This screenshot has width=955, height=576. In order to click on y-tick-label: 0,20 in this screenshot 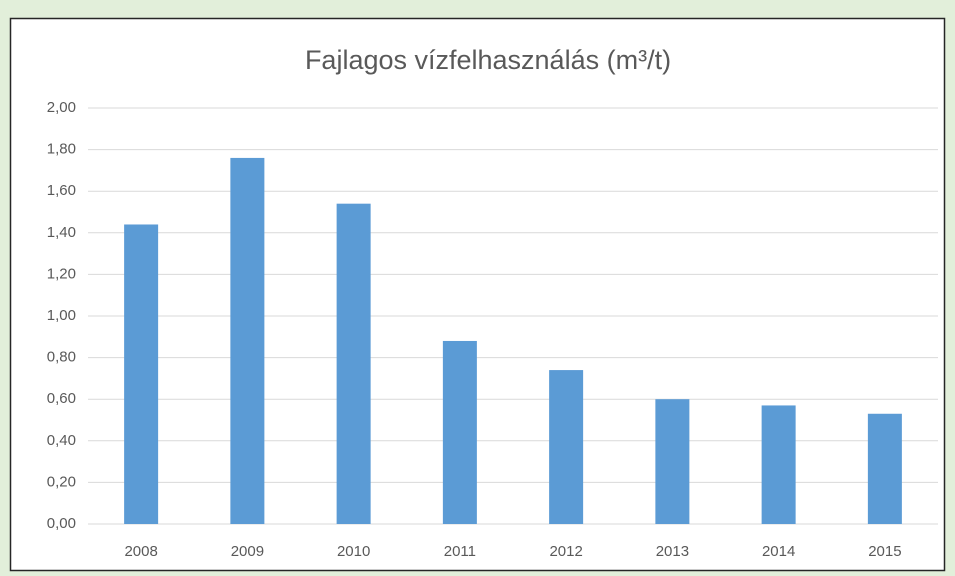, I will do `click(61, 481)`.